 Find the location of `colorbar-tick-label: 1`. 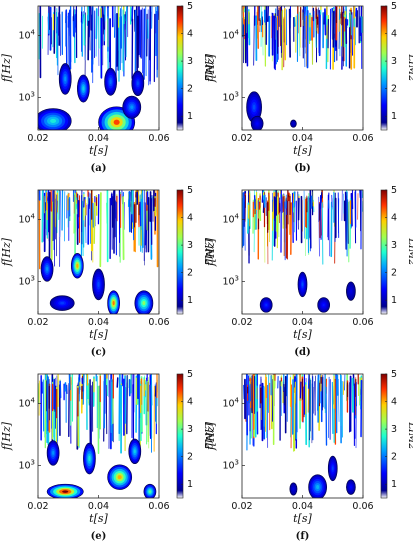

colorbar-tick-label: 1 is located at coordinates (394, 300).